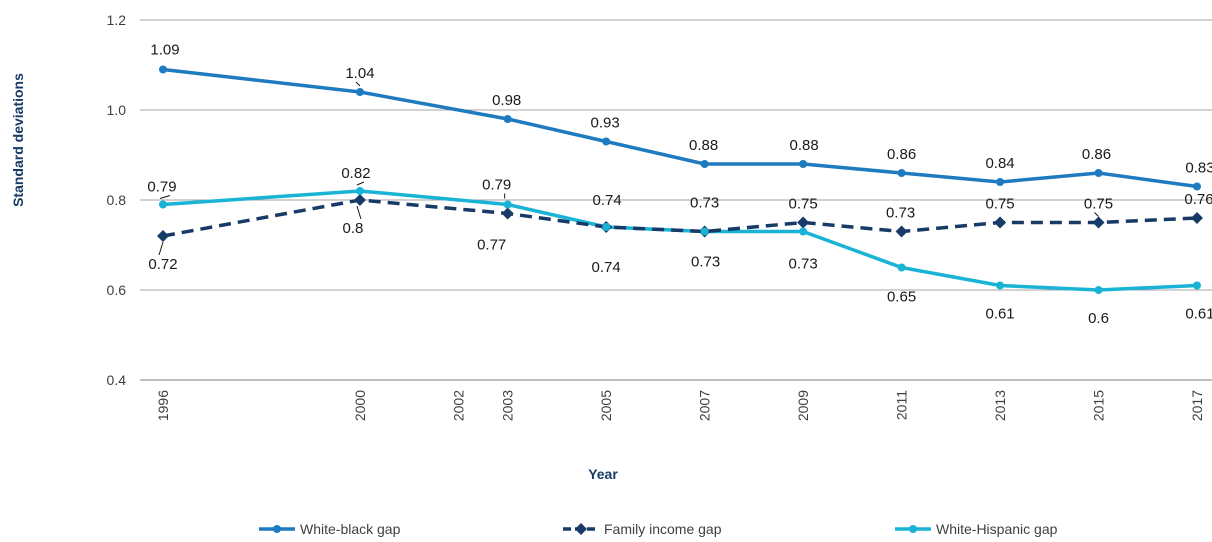 The height and width of the screenshot is (542, 1212). I want to click on x-tick-label: 2011, so click(902, 405).